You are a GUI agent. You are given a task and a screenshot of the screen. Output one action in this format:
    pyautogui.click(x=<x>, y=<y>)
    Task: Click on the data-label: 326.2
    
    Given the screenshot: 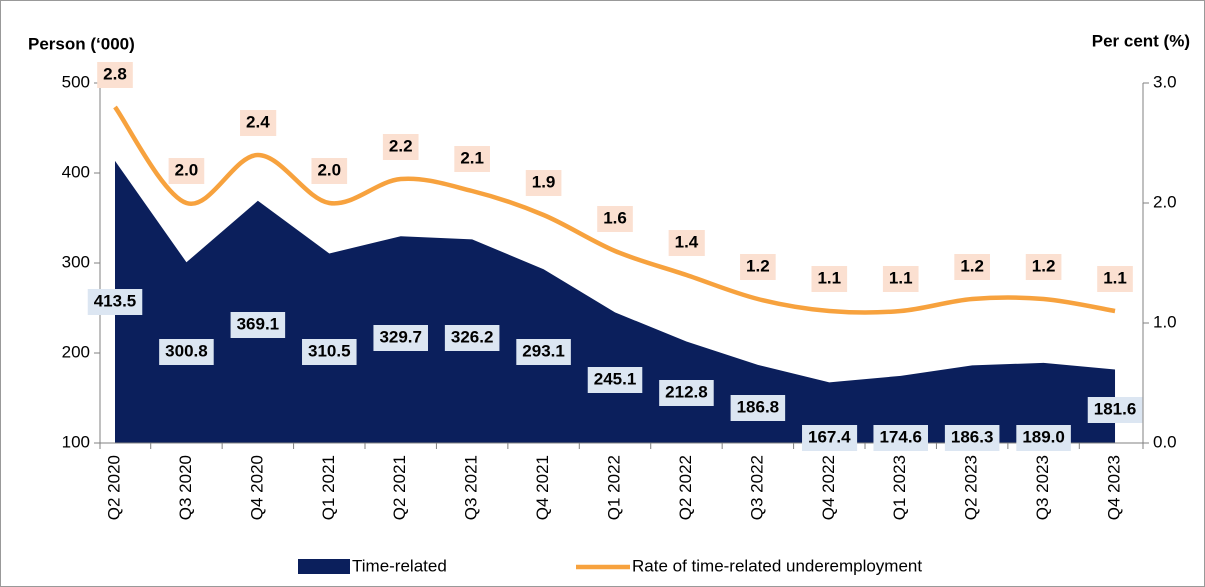 What is the action you would take?
    pyautogui.click(x=472, y=336)
    